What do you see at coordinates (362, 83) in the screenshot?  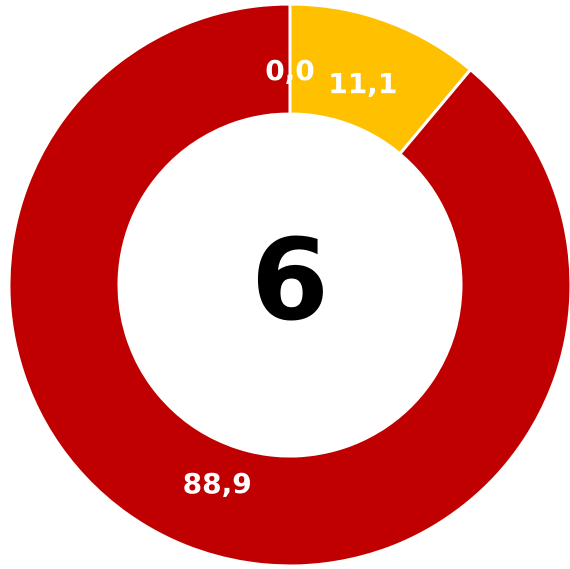 I see `data-label: 11,1` at bounding box center [362, 83].